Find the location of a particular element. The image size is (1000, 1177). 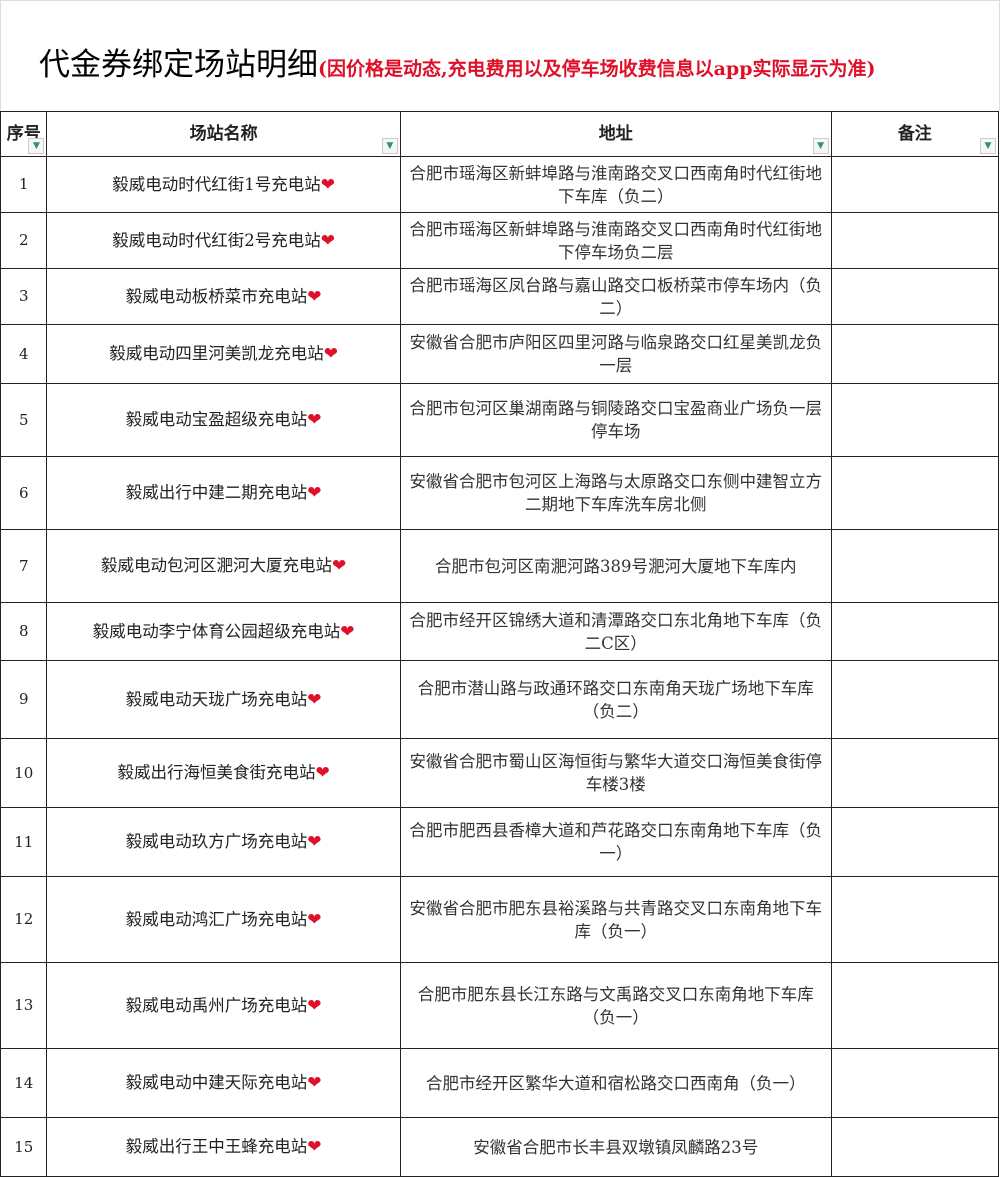

station-name: 毅威电动四里河美凯龙充电站 is located at coordinates (216, 353).